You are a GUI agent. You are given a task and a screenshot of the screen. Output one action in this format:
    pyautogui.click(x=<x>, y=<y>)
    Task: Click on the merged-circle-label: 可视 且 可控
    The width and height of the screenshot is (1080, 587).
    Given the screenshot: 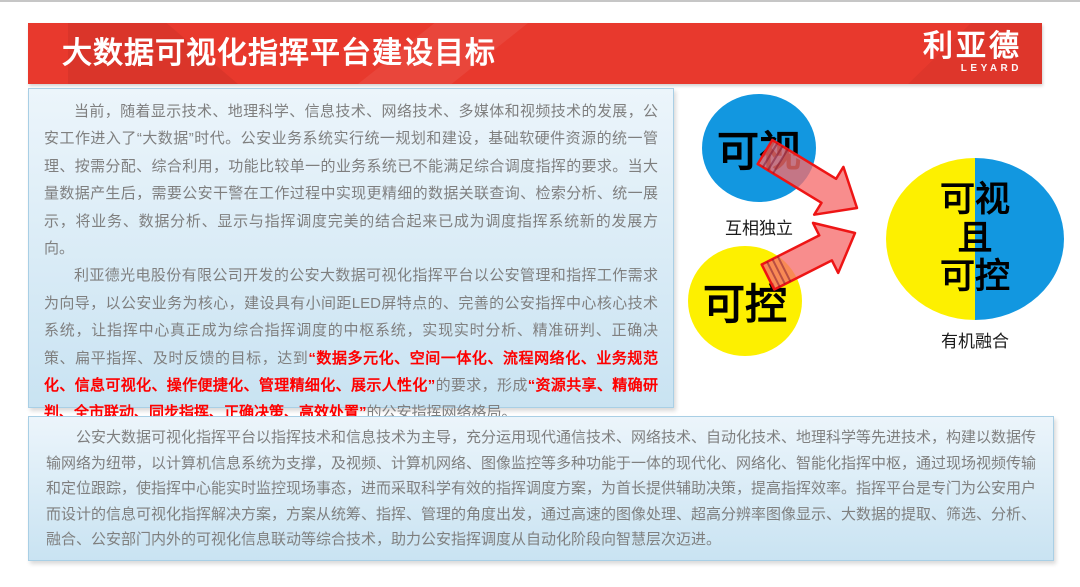 What is the action you would take?
    pyautogui.click(x=974, y=238)
    